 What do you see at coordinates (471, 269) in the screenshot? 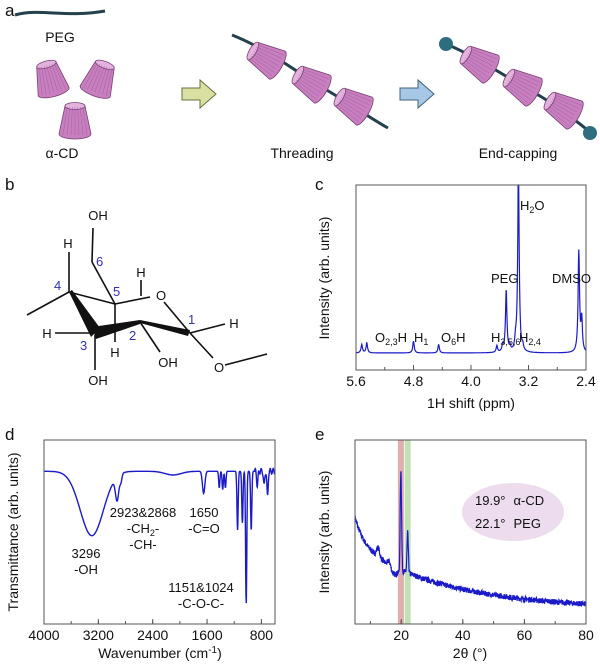
I see `nmr-spectrum-line` at bounding box center [471, 269].